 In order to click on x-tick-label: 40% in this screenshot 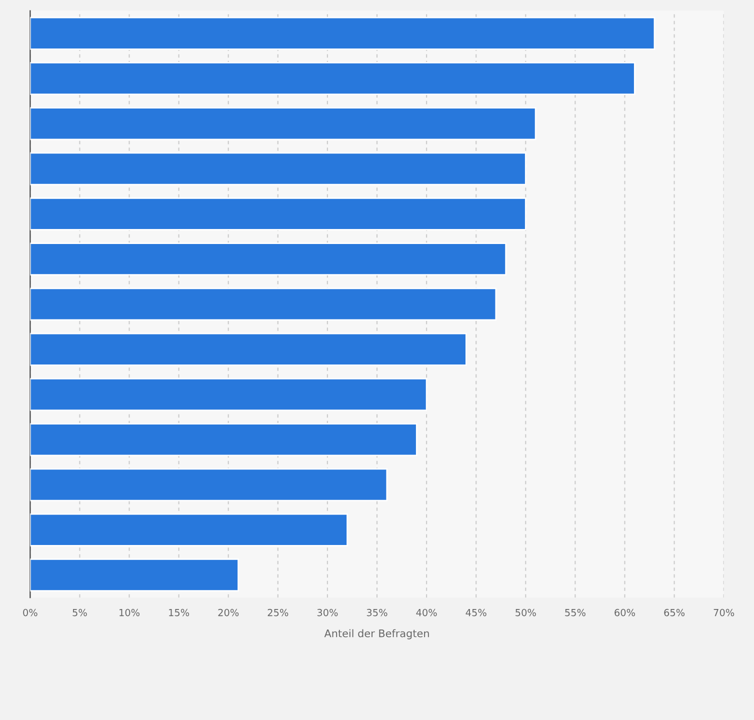, I will do `click(426, 612)`.